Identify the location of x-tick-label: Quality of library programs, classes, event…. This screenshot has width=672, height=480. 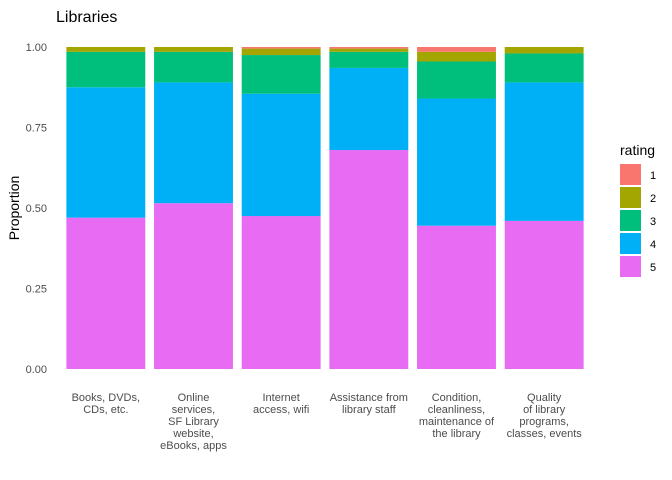
(545, 416).